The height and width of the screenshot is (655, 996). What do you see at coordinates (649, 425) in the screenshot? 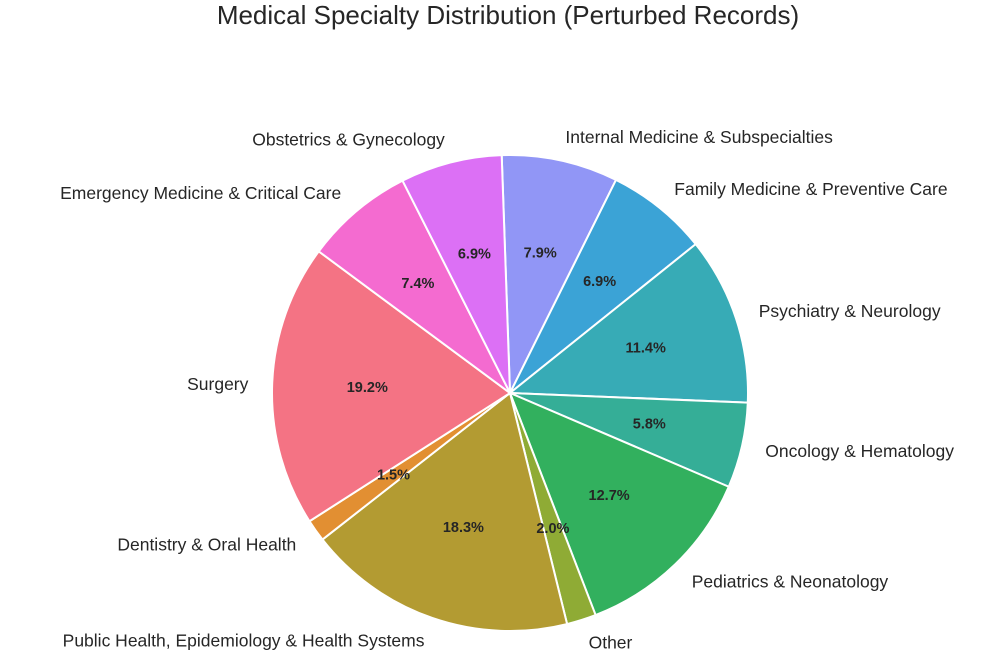
I see `pct-label: 5.8%` at bounding box center [649, 425].